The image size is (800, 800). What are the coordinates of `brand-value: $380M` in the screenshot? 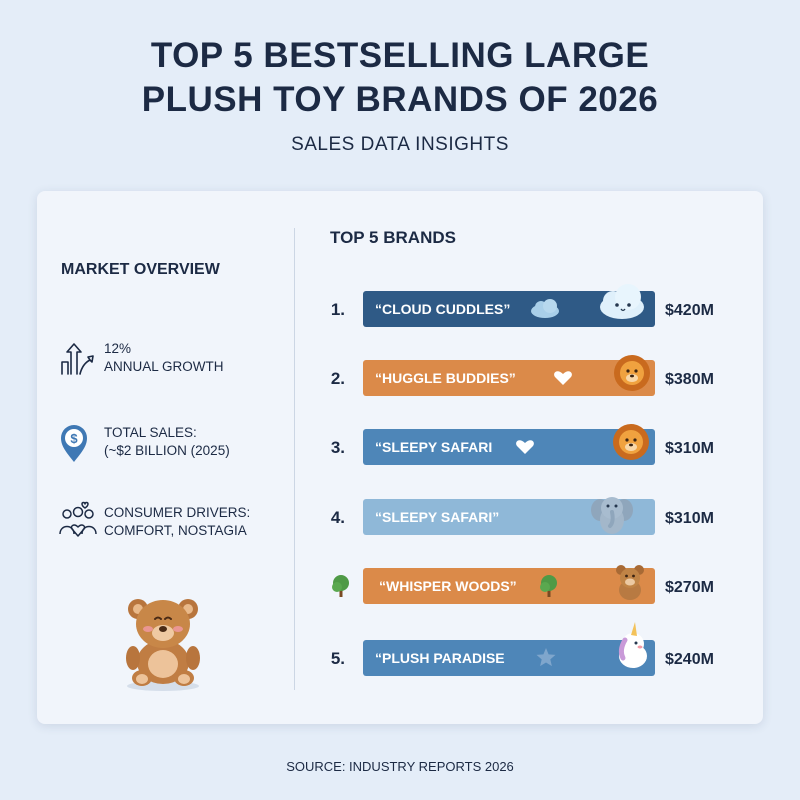 It's located at (689, 379).